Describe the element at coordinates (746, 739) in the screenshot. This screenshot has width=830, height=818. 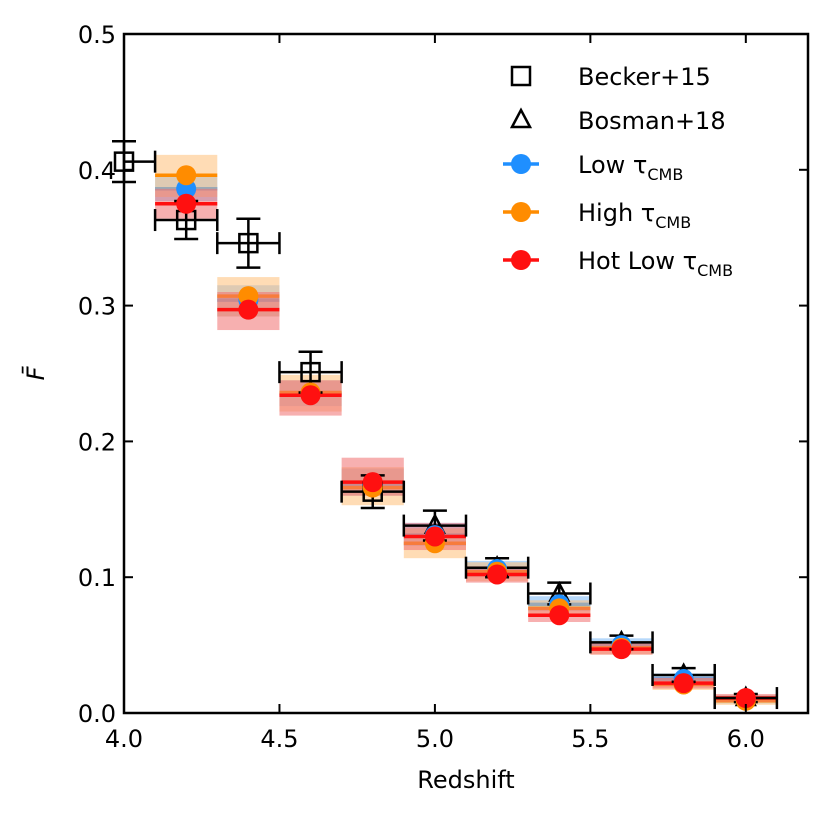
I see `x-tick-label-4: 6.0` at that location.